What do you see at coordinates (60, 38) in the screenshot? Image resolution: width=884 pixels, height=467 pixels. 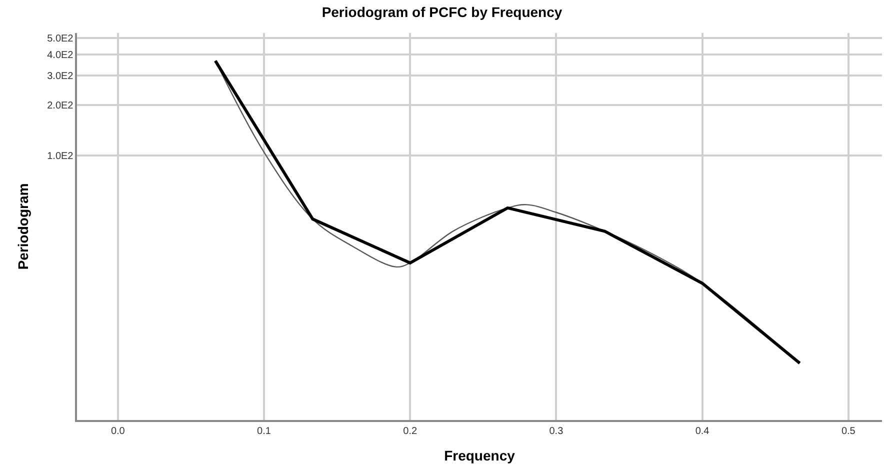 I see `y-tick-label: 5.0E2` at bounding box center [60, 38].